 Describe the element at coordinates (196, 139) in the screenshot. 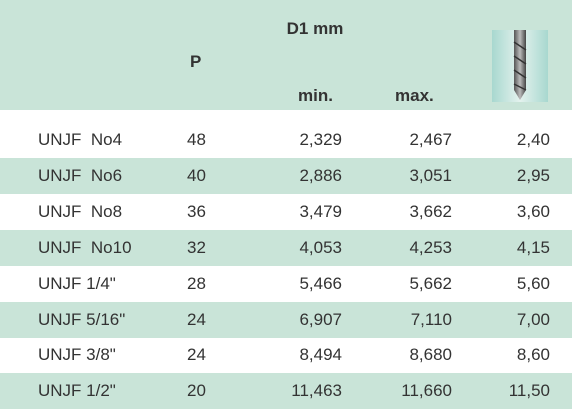

I see `pitch-cell: 48` at that location.